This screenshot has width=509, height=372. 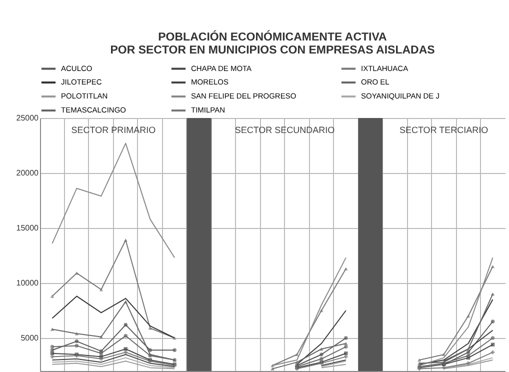 I want to click on y-tick-label: 25000, so click(x=28, y=118).